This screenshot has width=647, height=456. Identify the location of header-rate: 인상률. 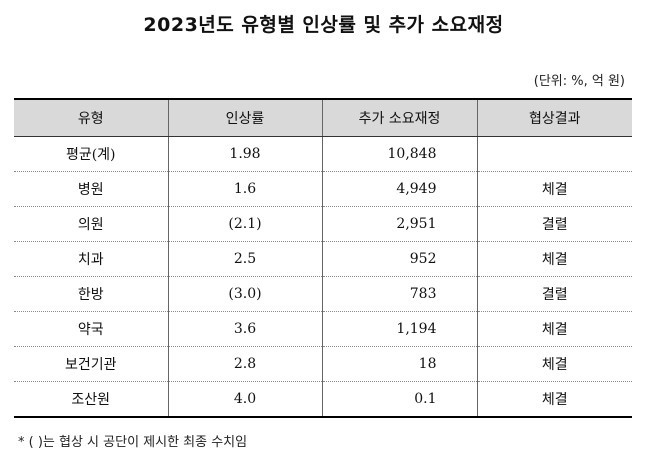
(244, 117).